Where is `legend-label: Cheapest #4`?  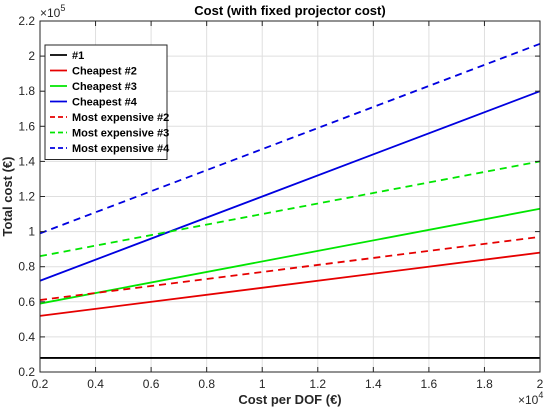 legend-label: Cheapest #4 is located at coordinates (105, 103).